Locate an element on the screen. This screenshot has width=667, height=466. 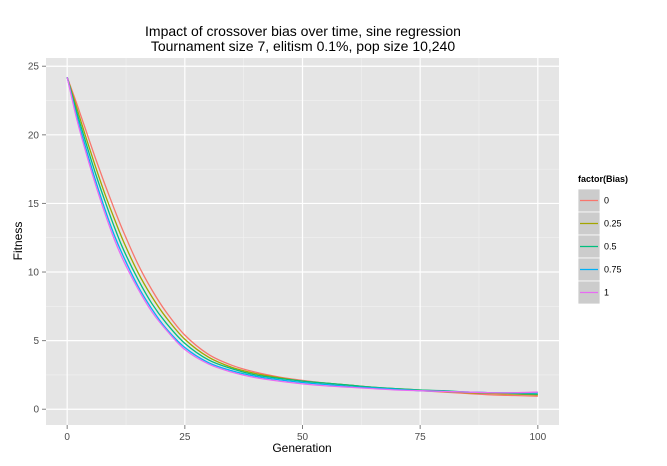
y-tick-label: 15 is located at coordinates (34, 204).